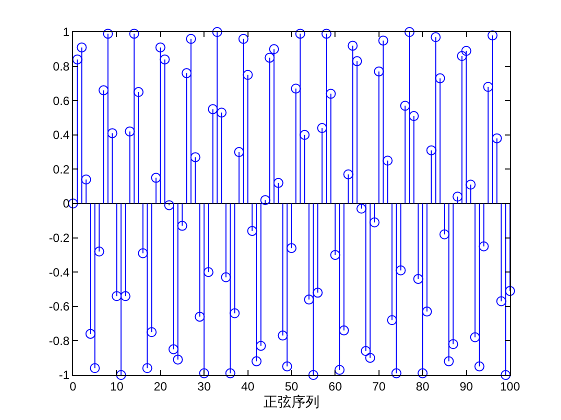  What do you see at coordinates (510, 386) in the screenshot?
I see `x-tick-label: 100` at bounding box center [510, 386].